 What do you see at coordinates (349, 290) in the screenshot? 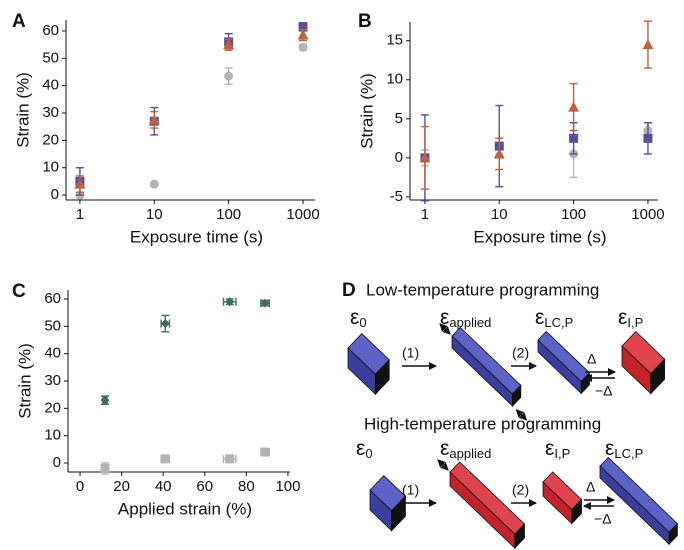
I see `panel-label: D` at bounding box center [349, 290].